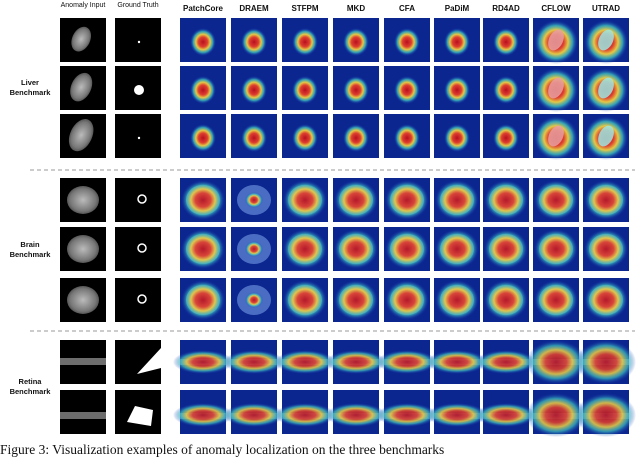 Image resolution: width=640 pixels, height=458 pixels. I want to click on column-header: CFA, so click(407, 8).